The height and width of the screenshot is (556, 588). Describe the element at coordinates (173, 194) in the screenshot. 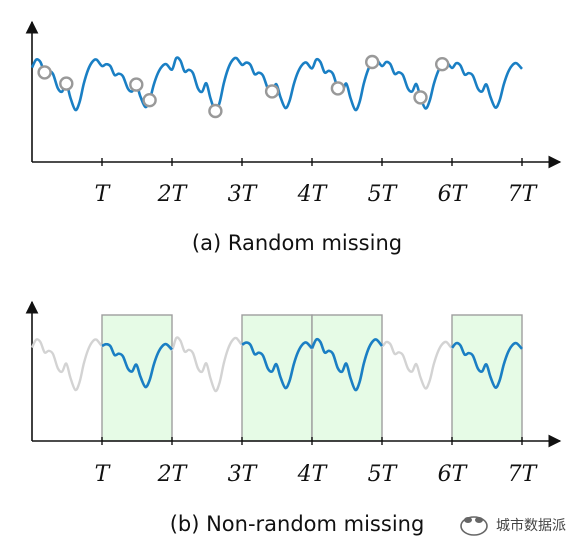

I see `panel-a-tick-label-2: 2T` at that location.